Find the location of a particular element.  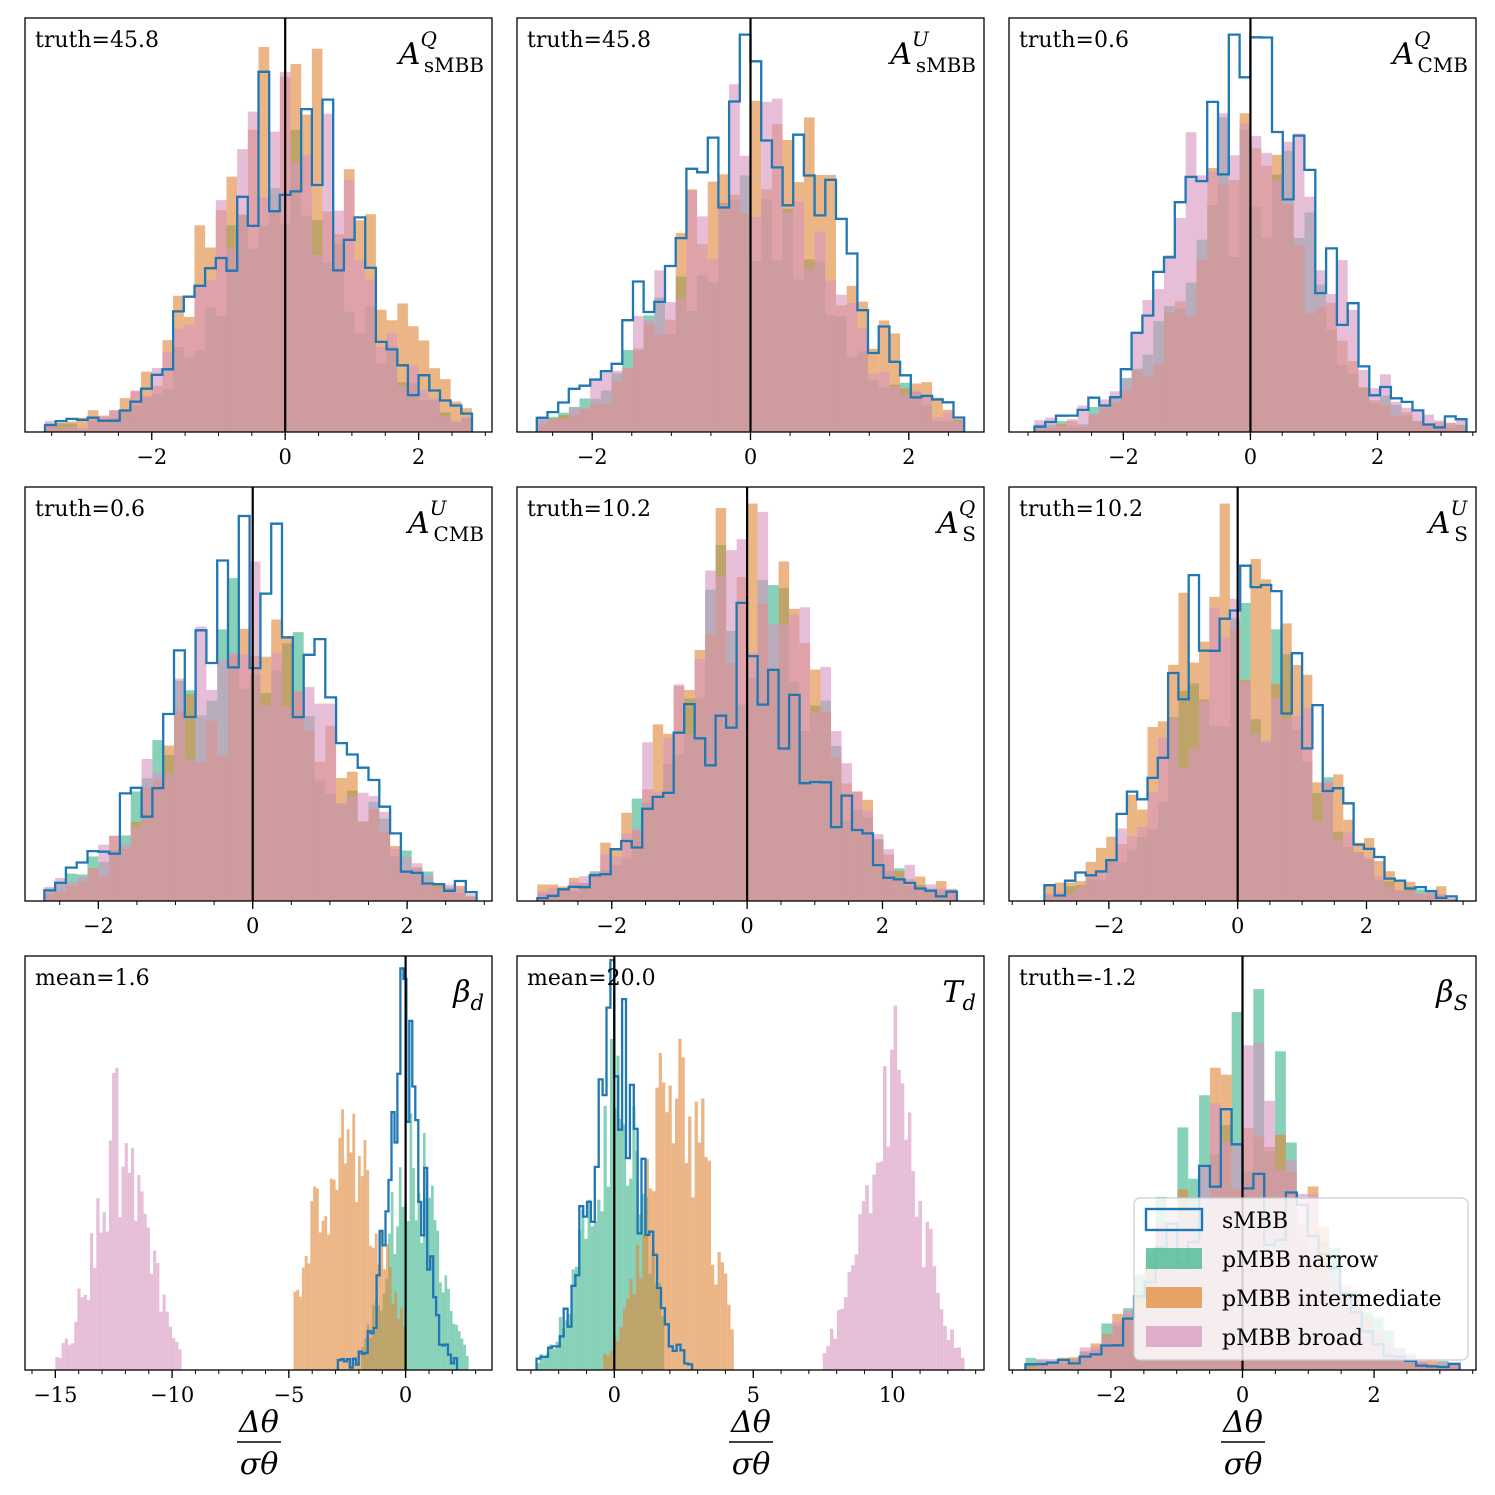

x-tick-label: 5 is located at coordinates (753, 1395).